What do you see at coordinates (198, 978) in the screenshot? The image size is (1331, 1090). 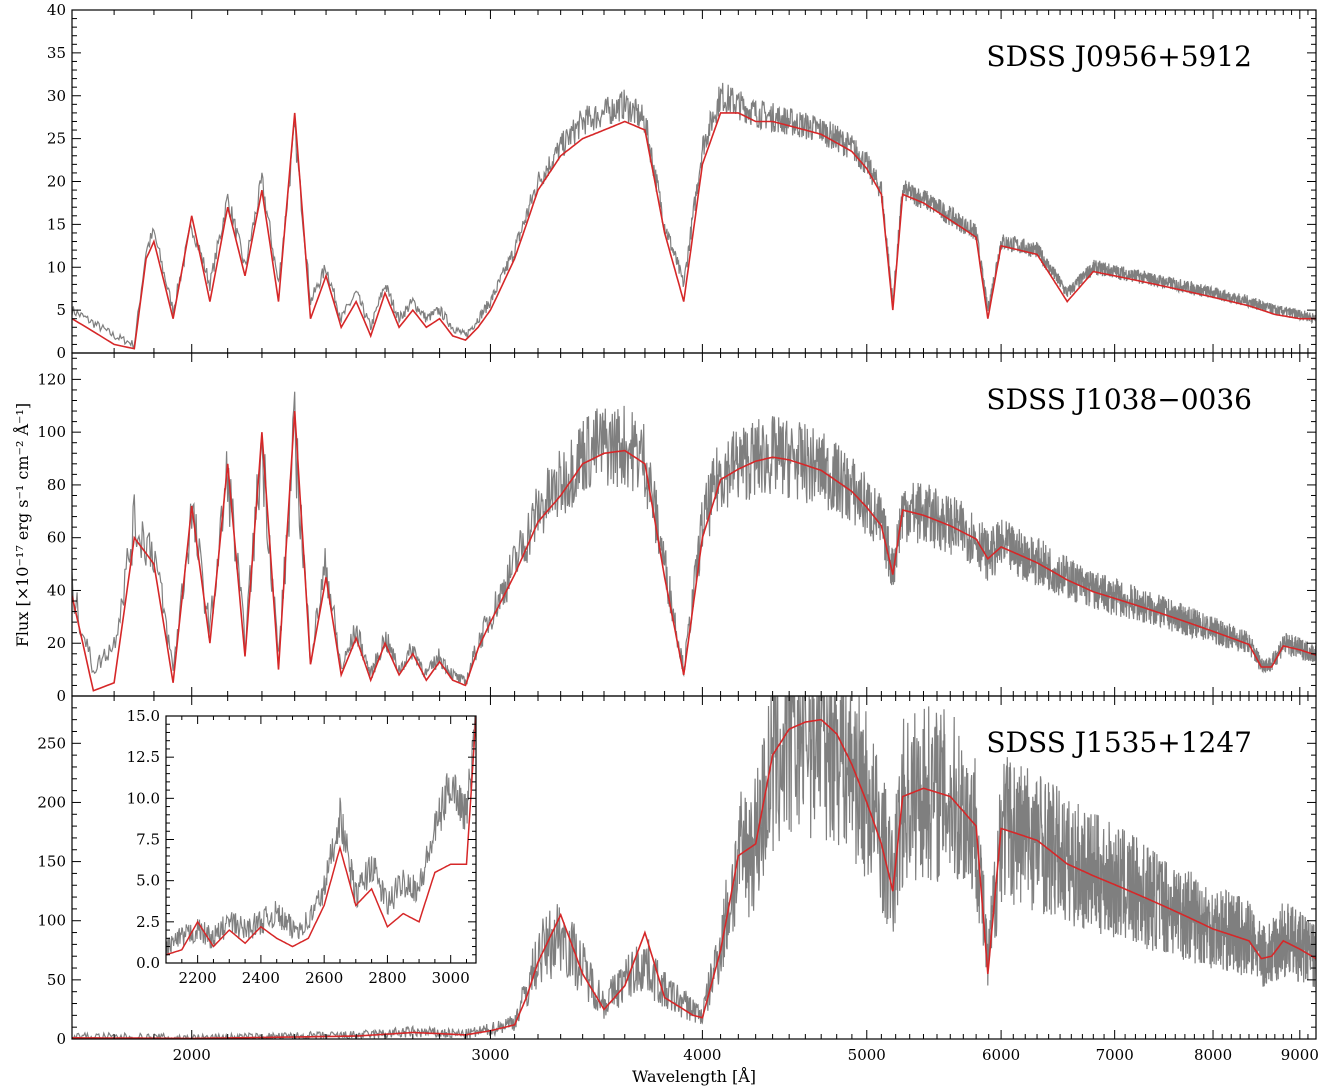 I see `inset-x-tick-label: 2200` at bounding box center [198, 978].